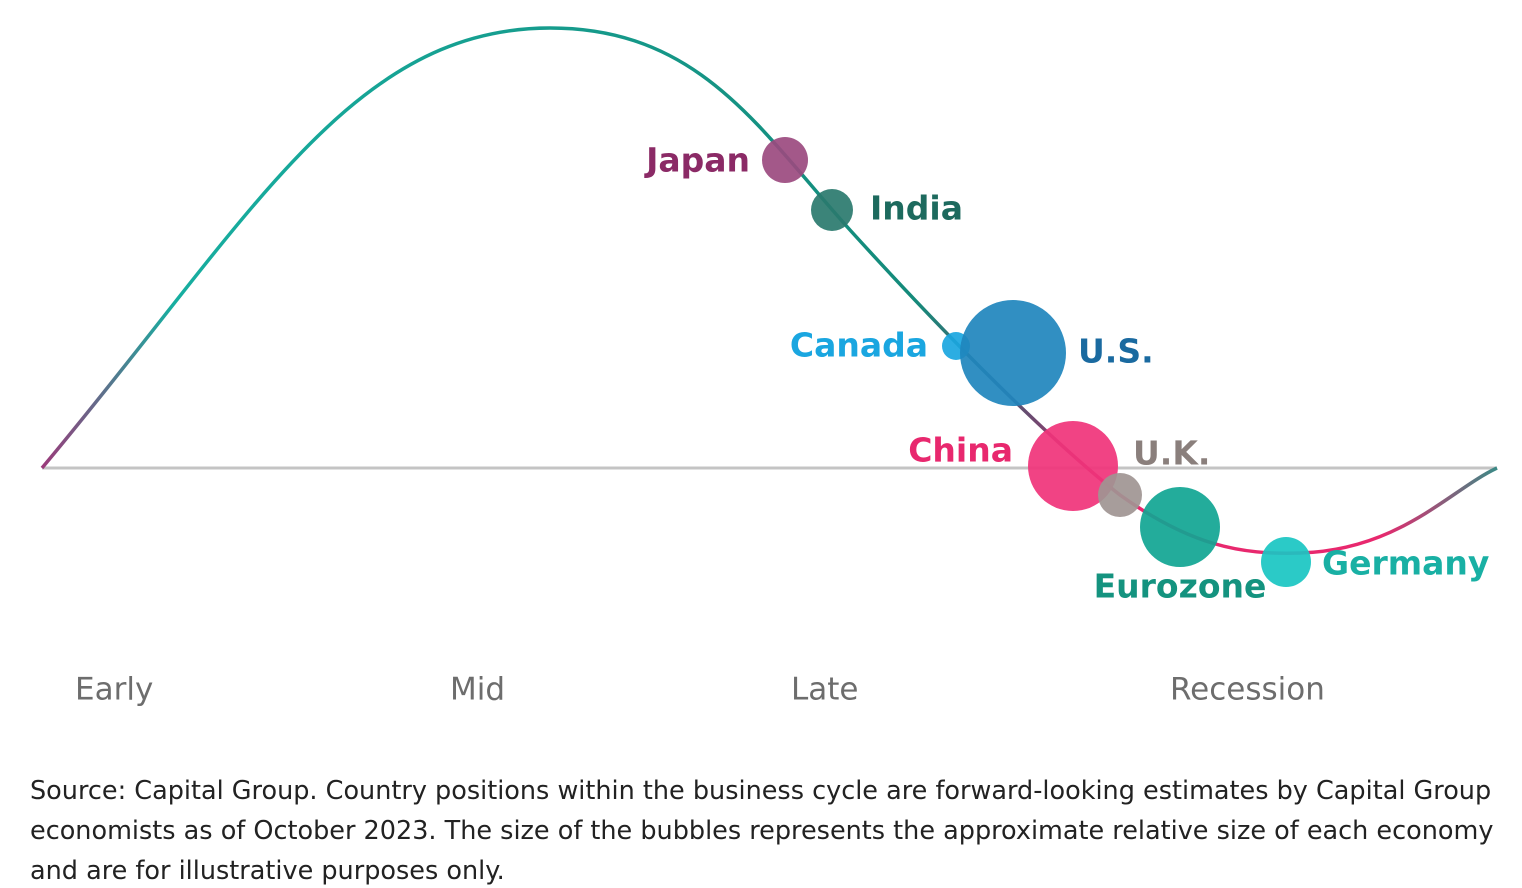 The height and width of the screenshot is (888, 1522). I want to click on country-label: Canada, so click(859, 345).